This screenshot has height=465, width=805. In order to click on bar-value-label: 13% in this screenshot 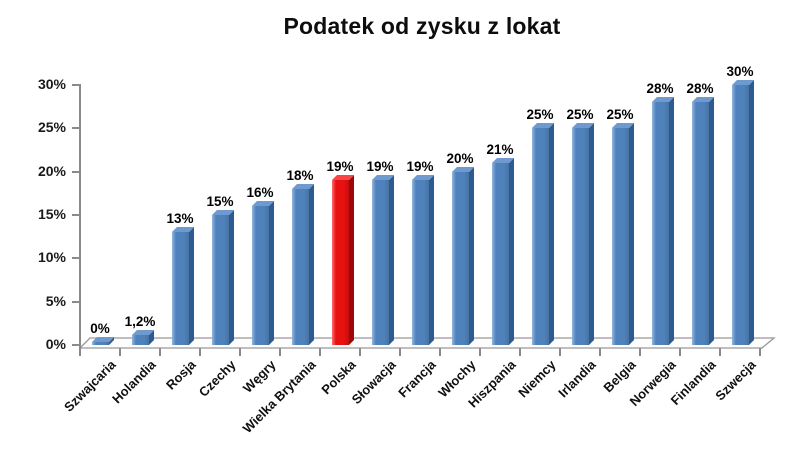, I will do `click(180, 218)`.